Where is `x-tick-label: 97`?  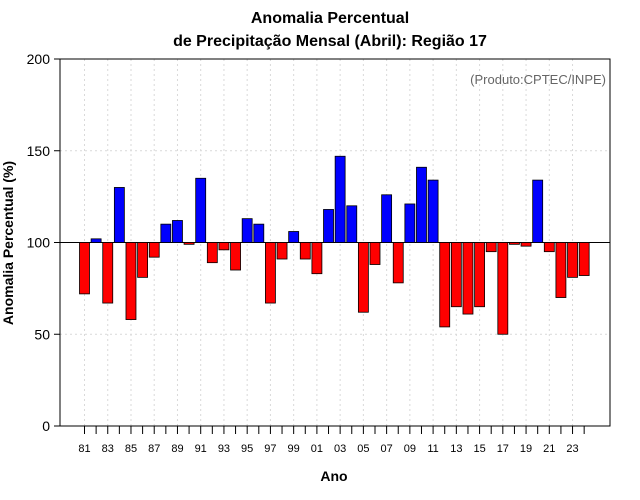
x-tick-label: 97 is located at coordinates (270, 449).